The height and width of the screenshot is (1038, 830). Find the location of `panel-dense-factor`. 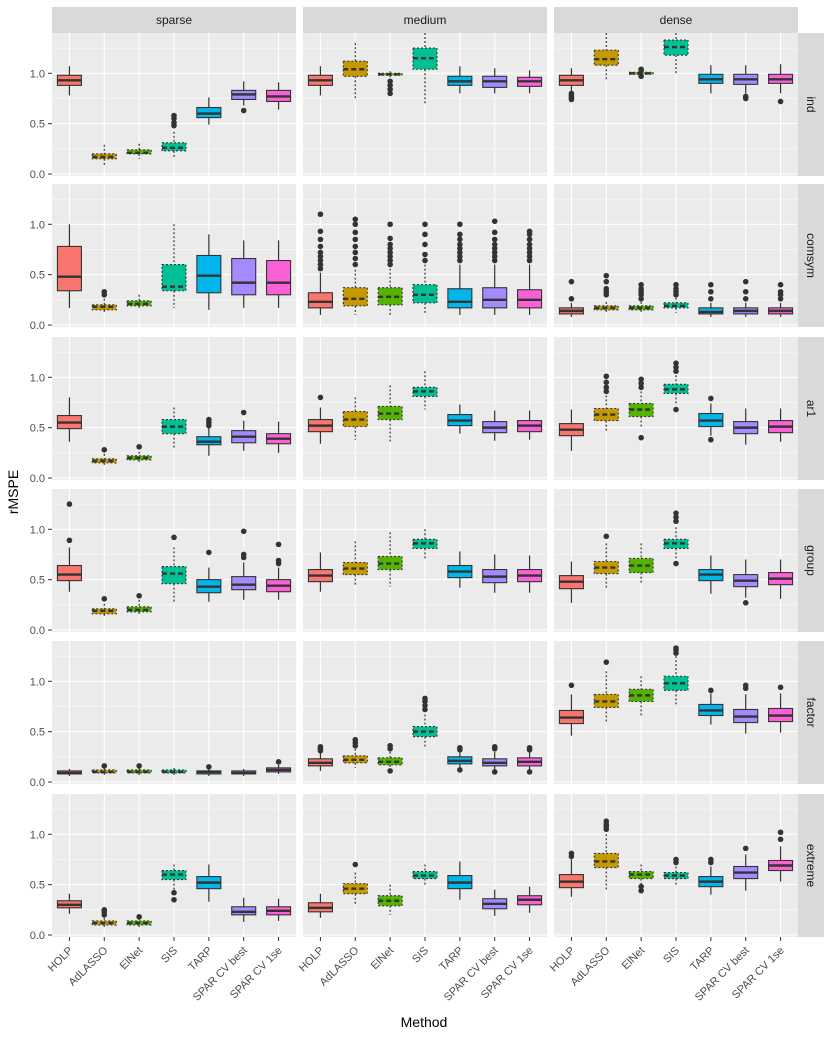

panel-dense-factor is located at coordinates (676, 712).